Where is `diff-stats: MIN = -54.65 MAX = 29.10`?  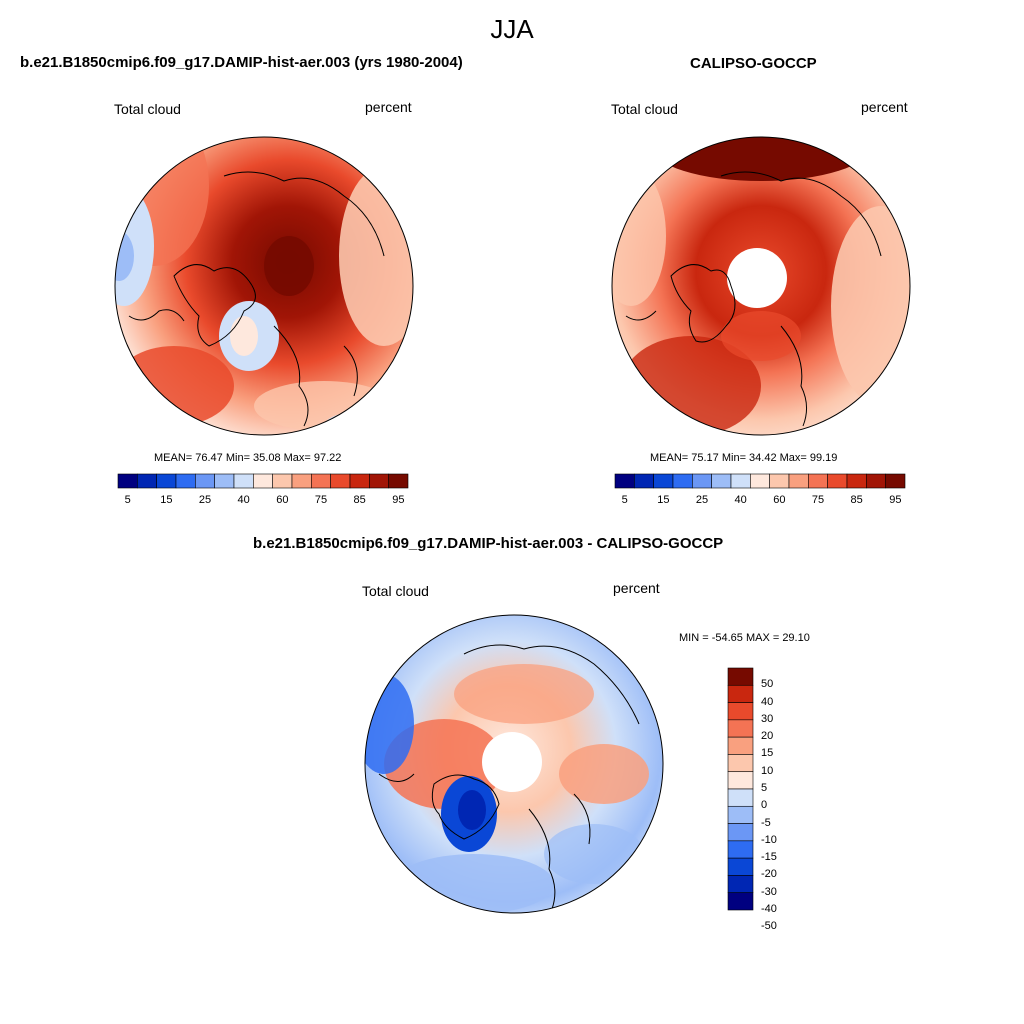 diff-stats: MIN = -54.65 MAX = 29.10 is located at coordinates (744, 638).